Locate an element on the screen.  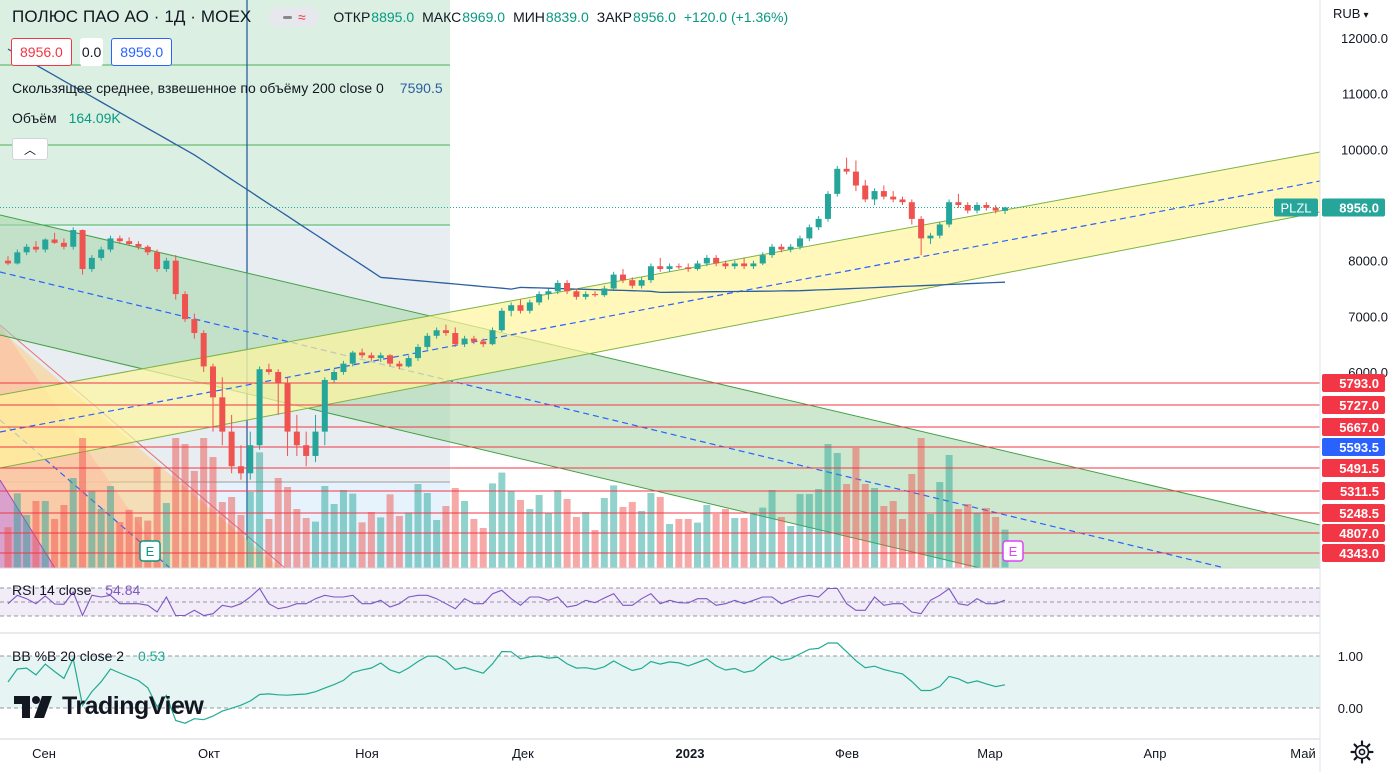
price-level-badge is located at coordinates (1353, 405).